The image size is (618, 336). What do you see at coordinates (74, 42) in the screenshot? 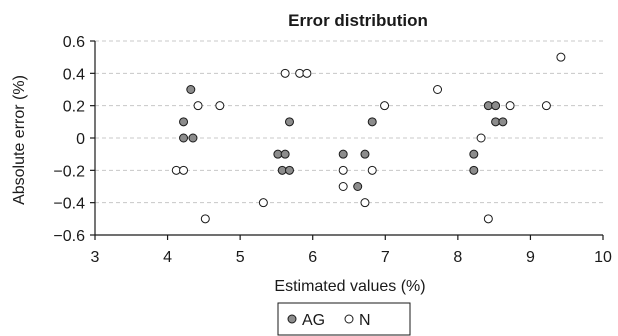
I see `y-tick-label: 0.6` at bounding box center [74, 42].